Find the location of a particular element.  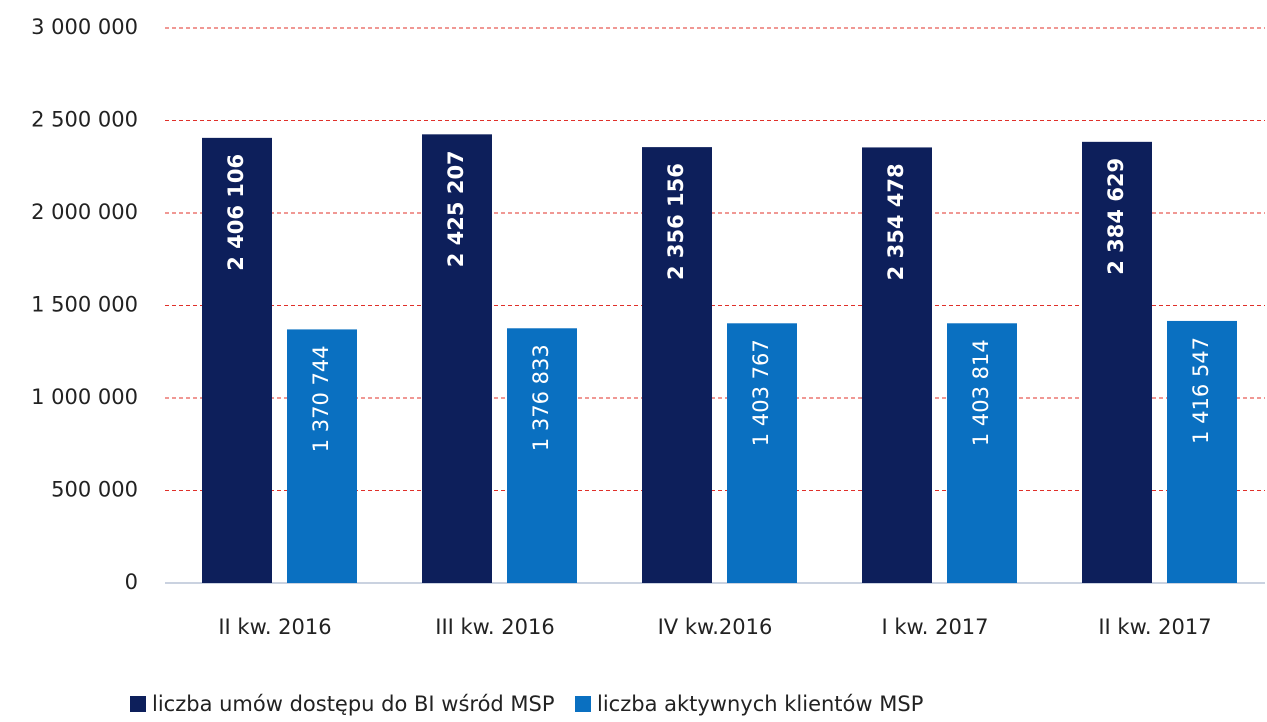

x-tick-label: II kw. 2016 is located at coordinates (274, 627).